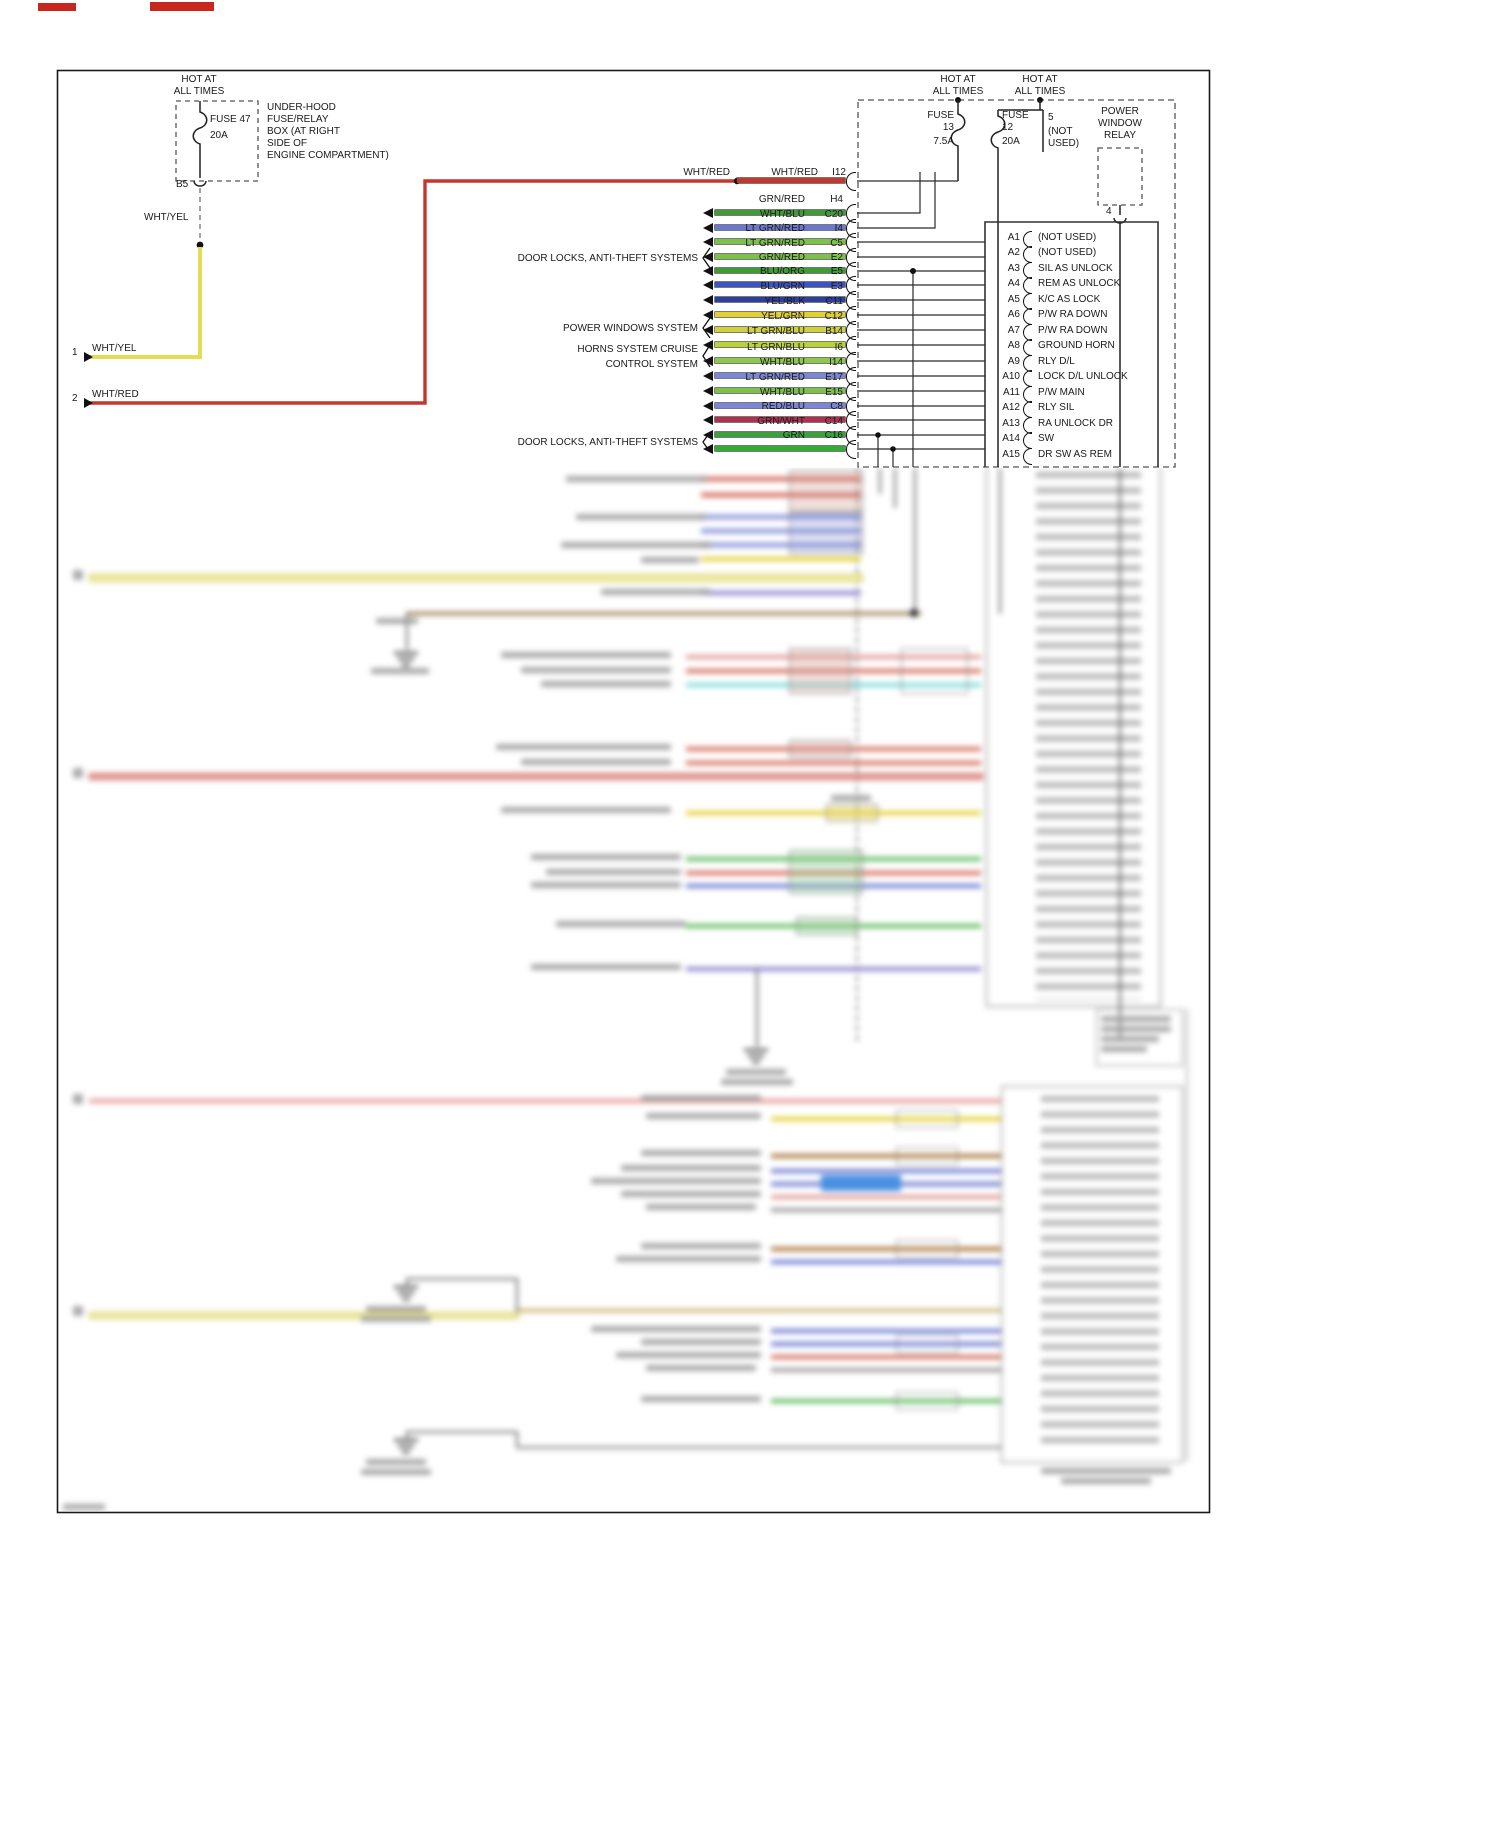 The height and width of the screenshot is (1828, 1500). I want to click on unit-pin-number: A7, so click(1013, 330).